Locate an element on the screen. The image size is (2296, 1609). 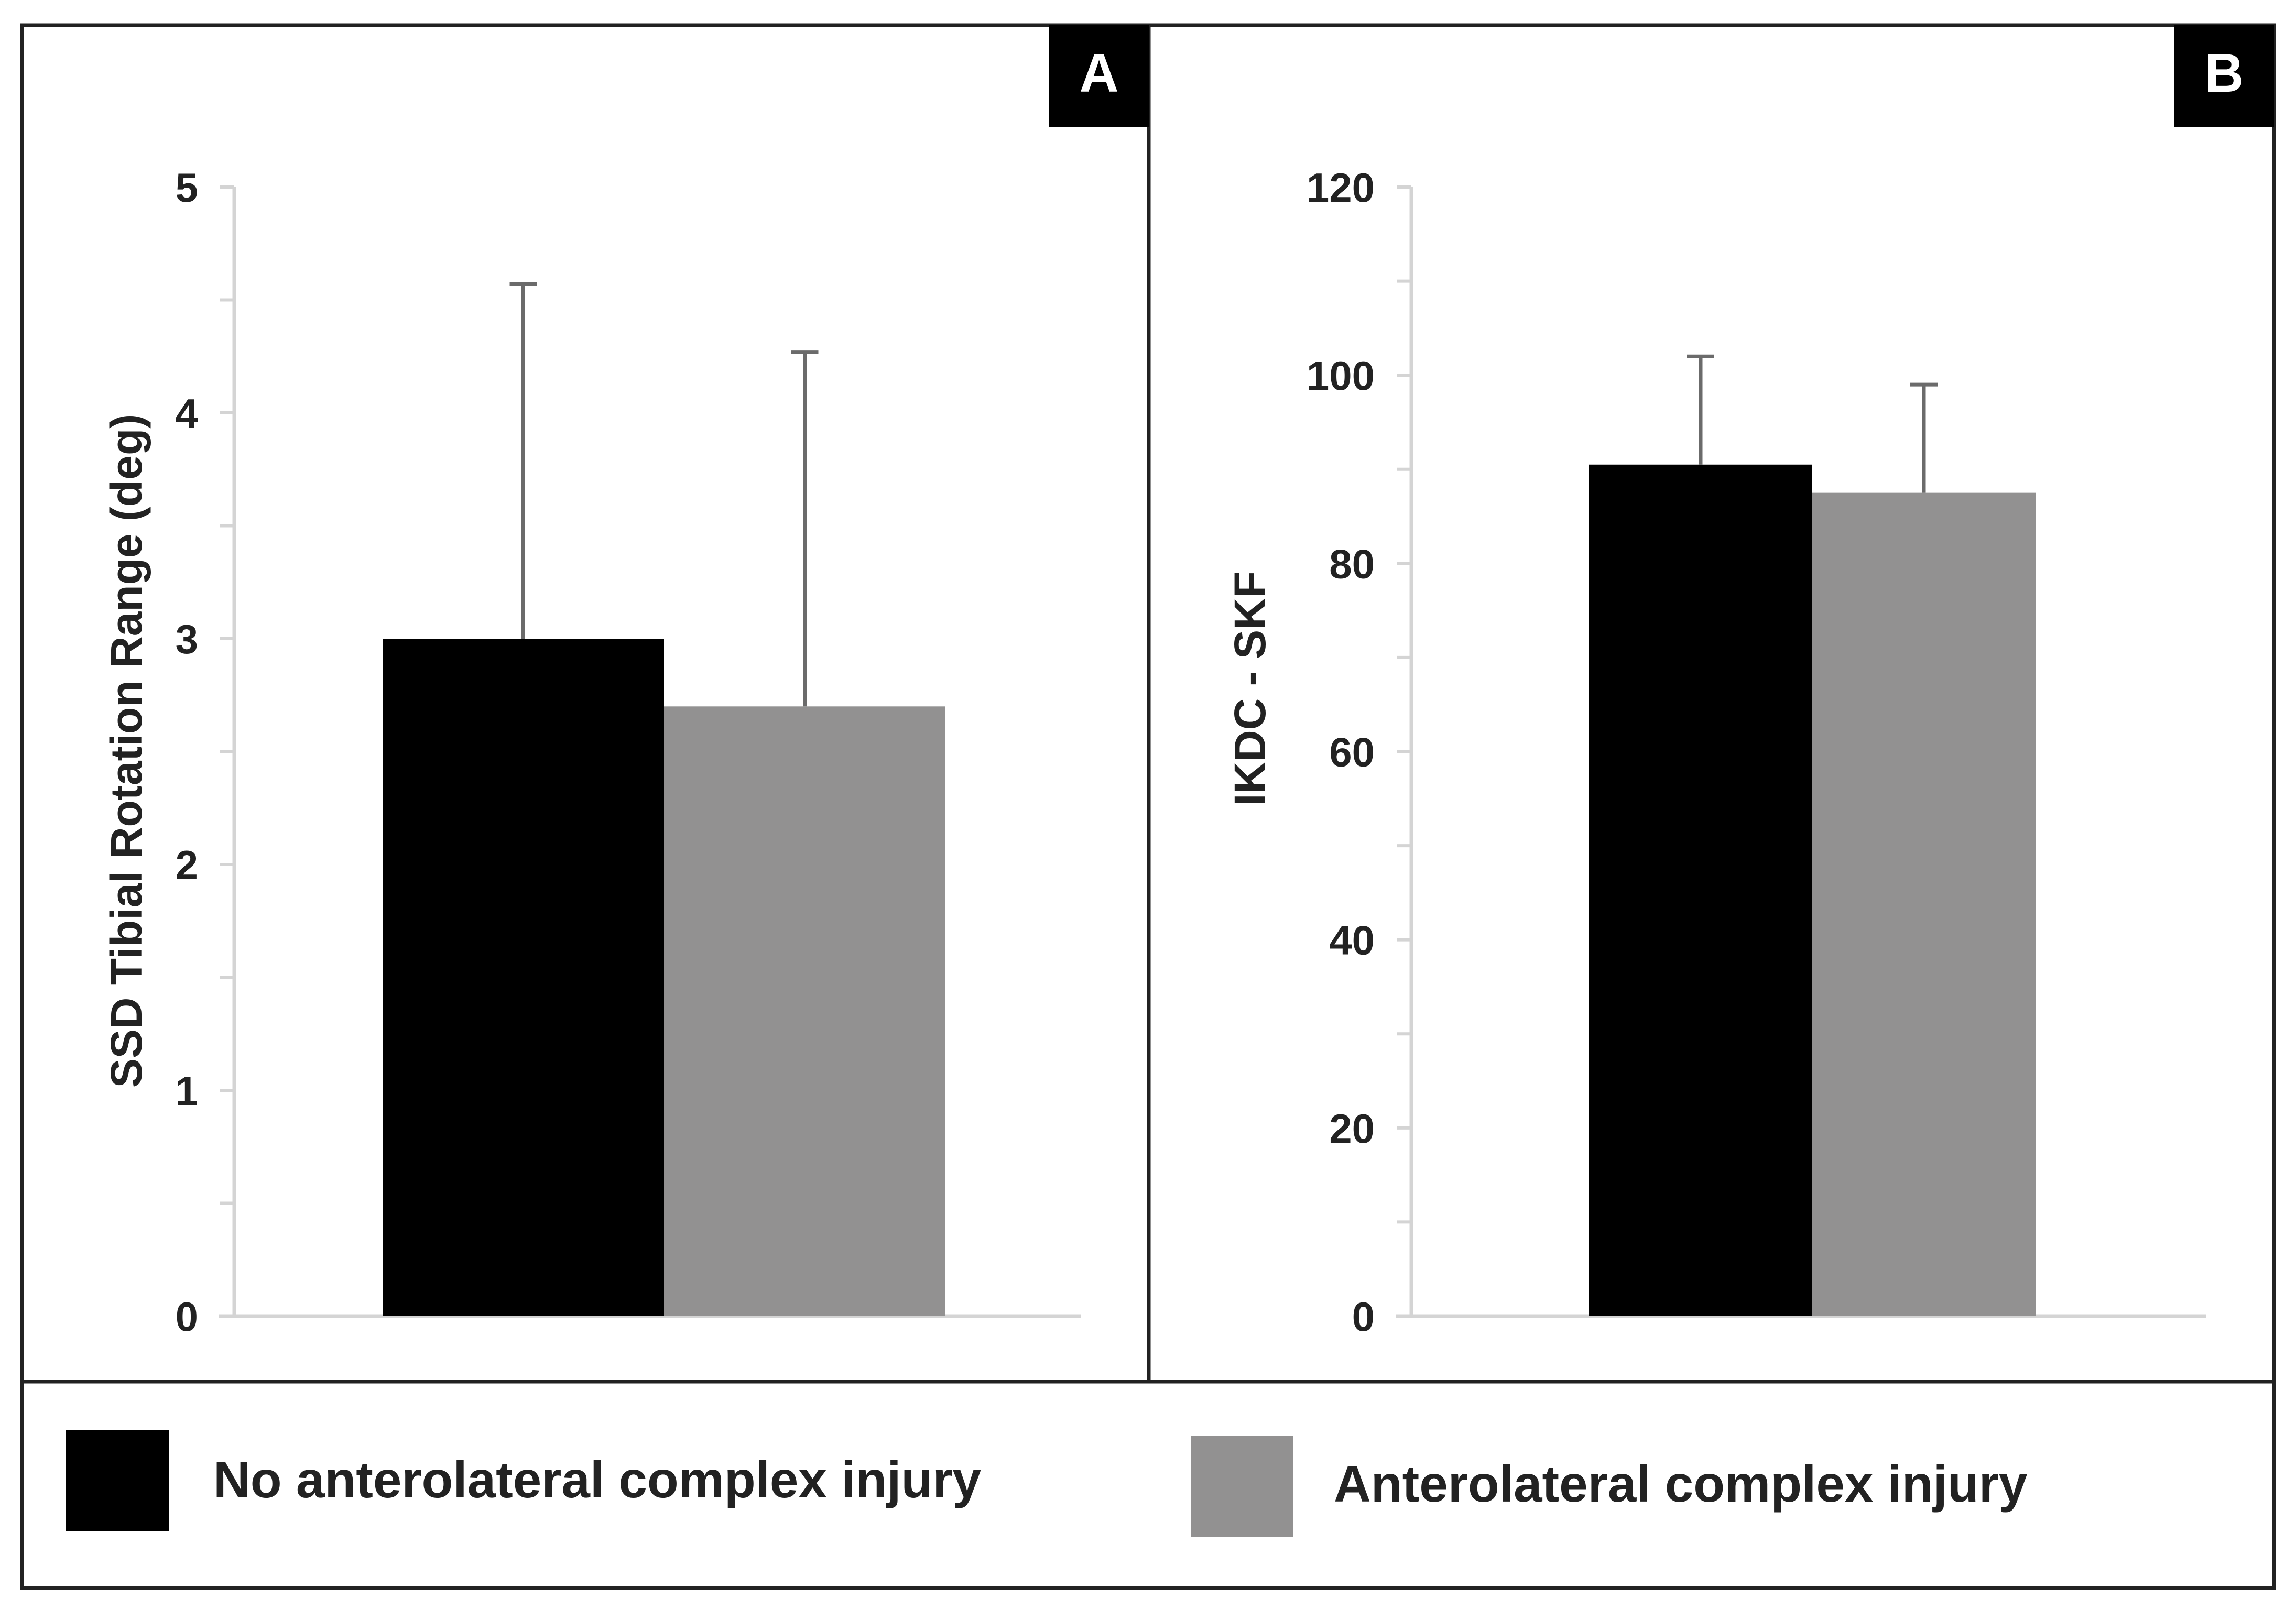
panel-b-y-tick-label: 60 is located at coordinates (1352, 752).